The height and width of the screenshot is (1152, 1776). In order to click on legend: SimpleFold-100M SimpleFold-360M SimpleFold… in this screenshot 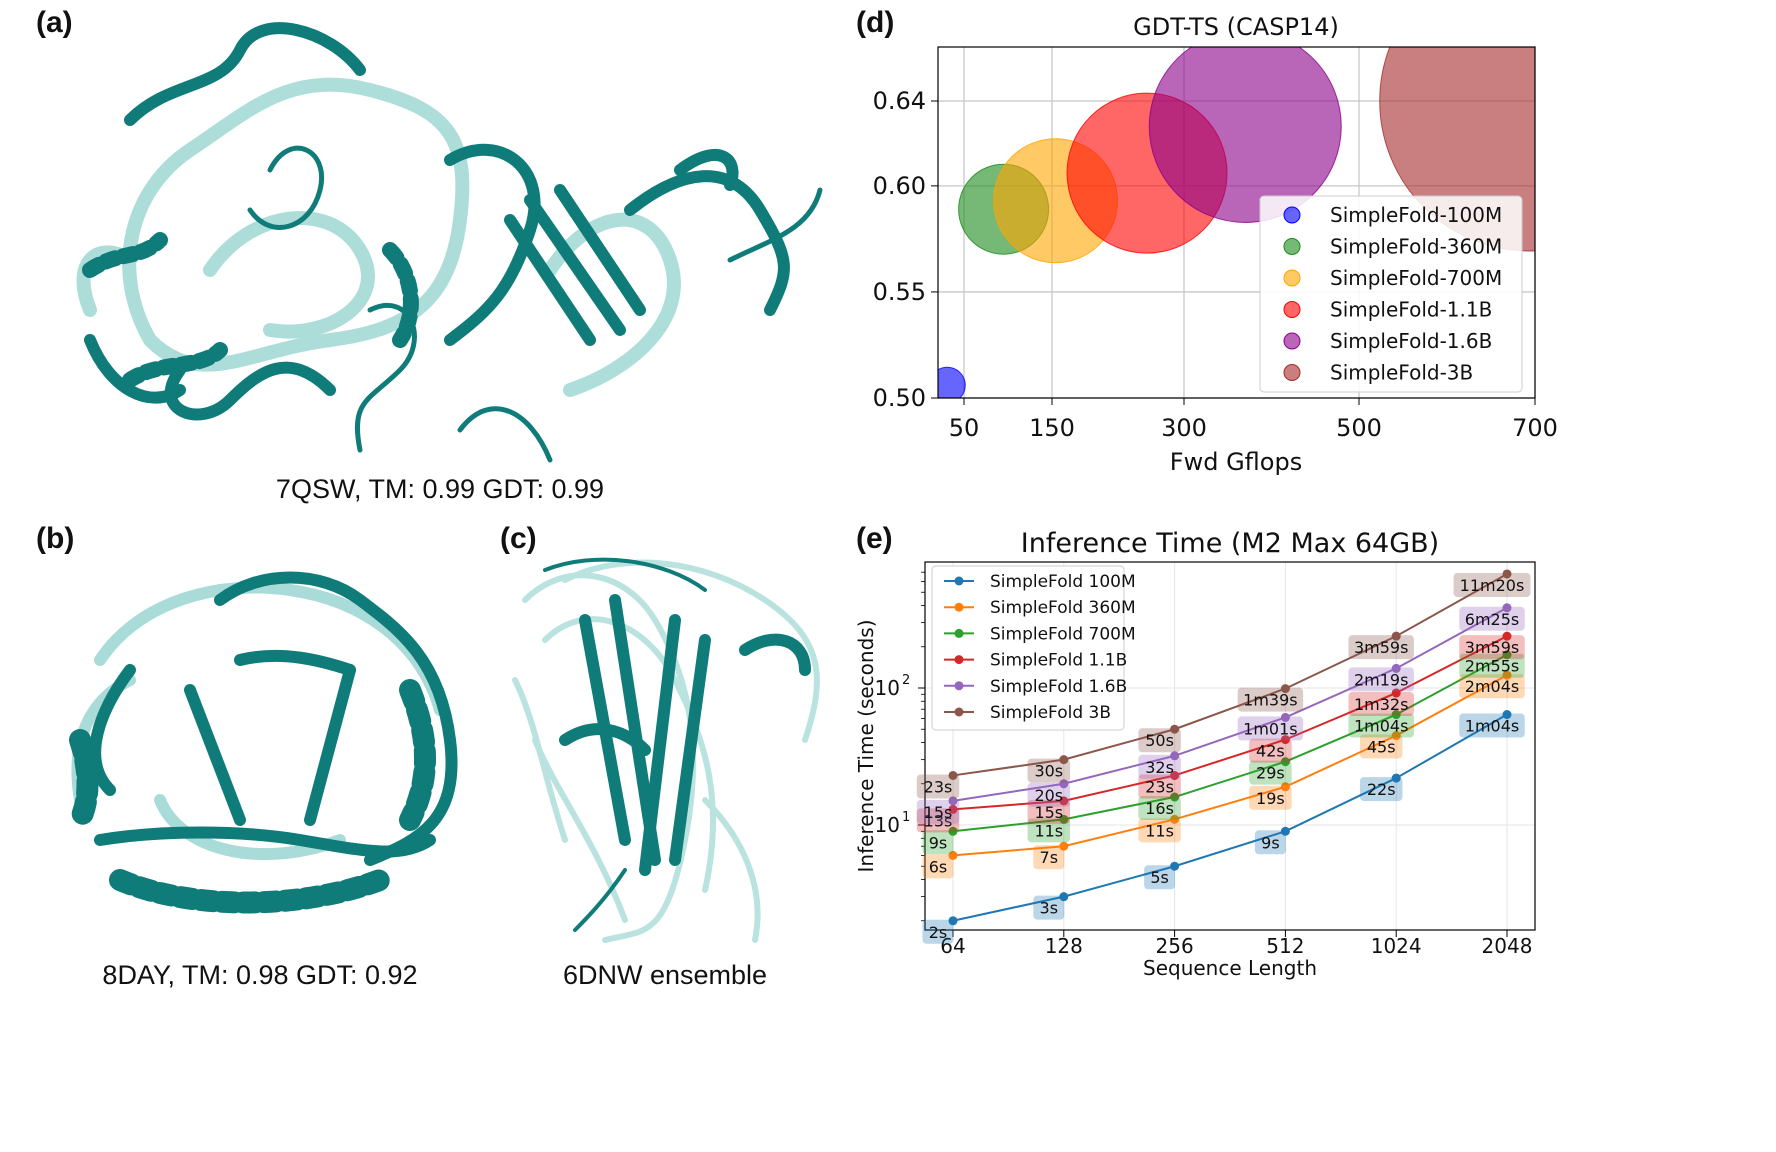, I will do `click(1391, 294)`.